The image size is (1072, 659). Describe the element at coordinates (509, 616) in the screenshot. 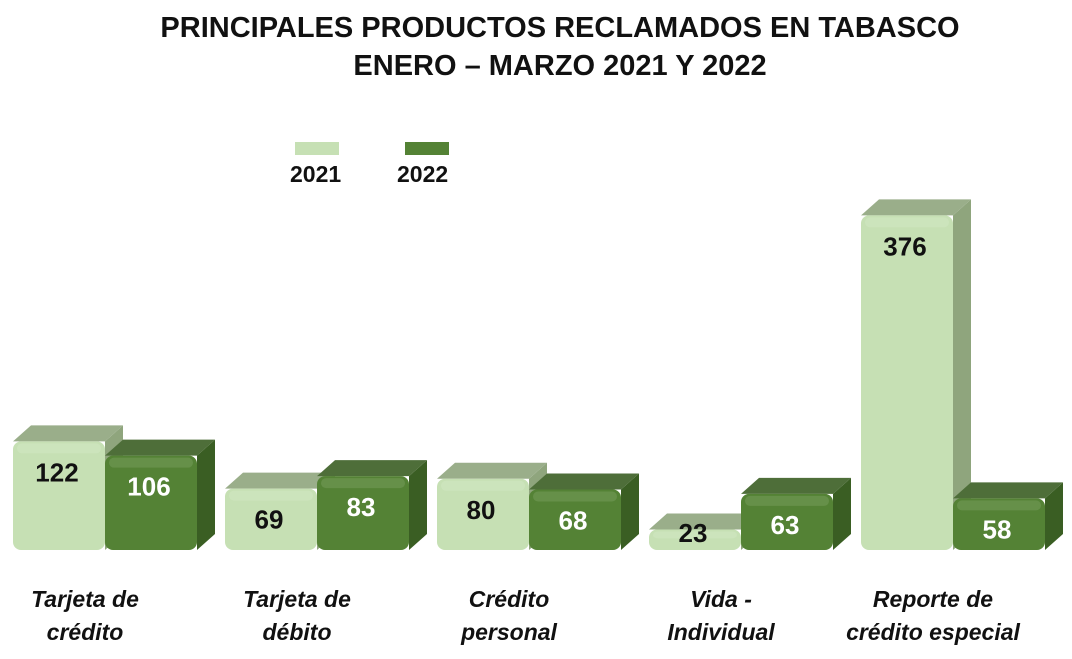

I see `category-label: Crédito personal` at that location.